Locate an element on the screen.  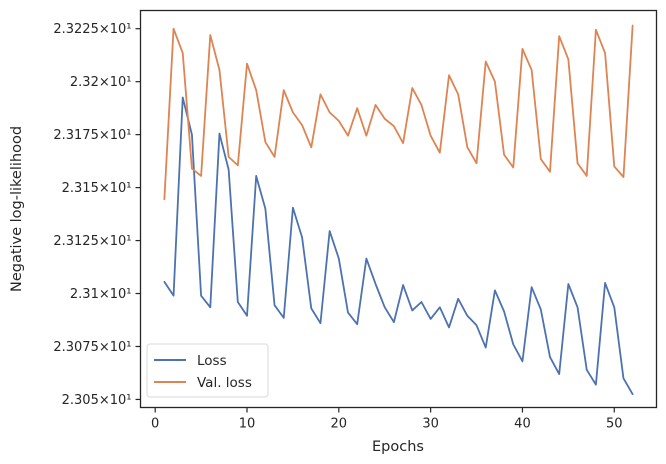
legend-box is located at coordinates (207, 370).